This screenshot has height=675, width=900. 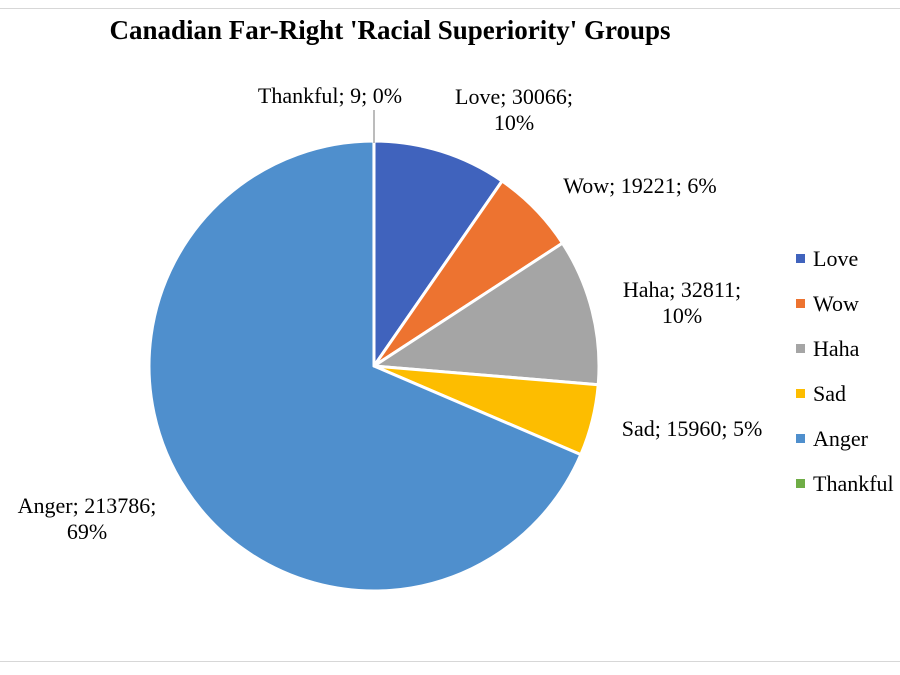 I want to click on data-label-thankful: Thankful; 9; 0%, so click(x=330, y=95).